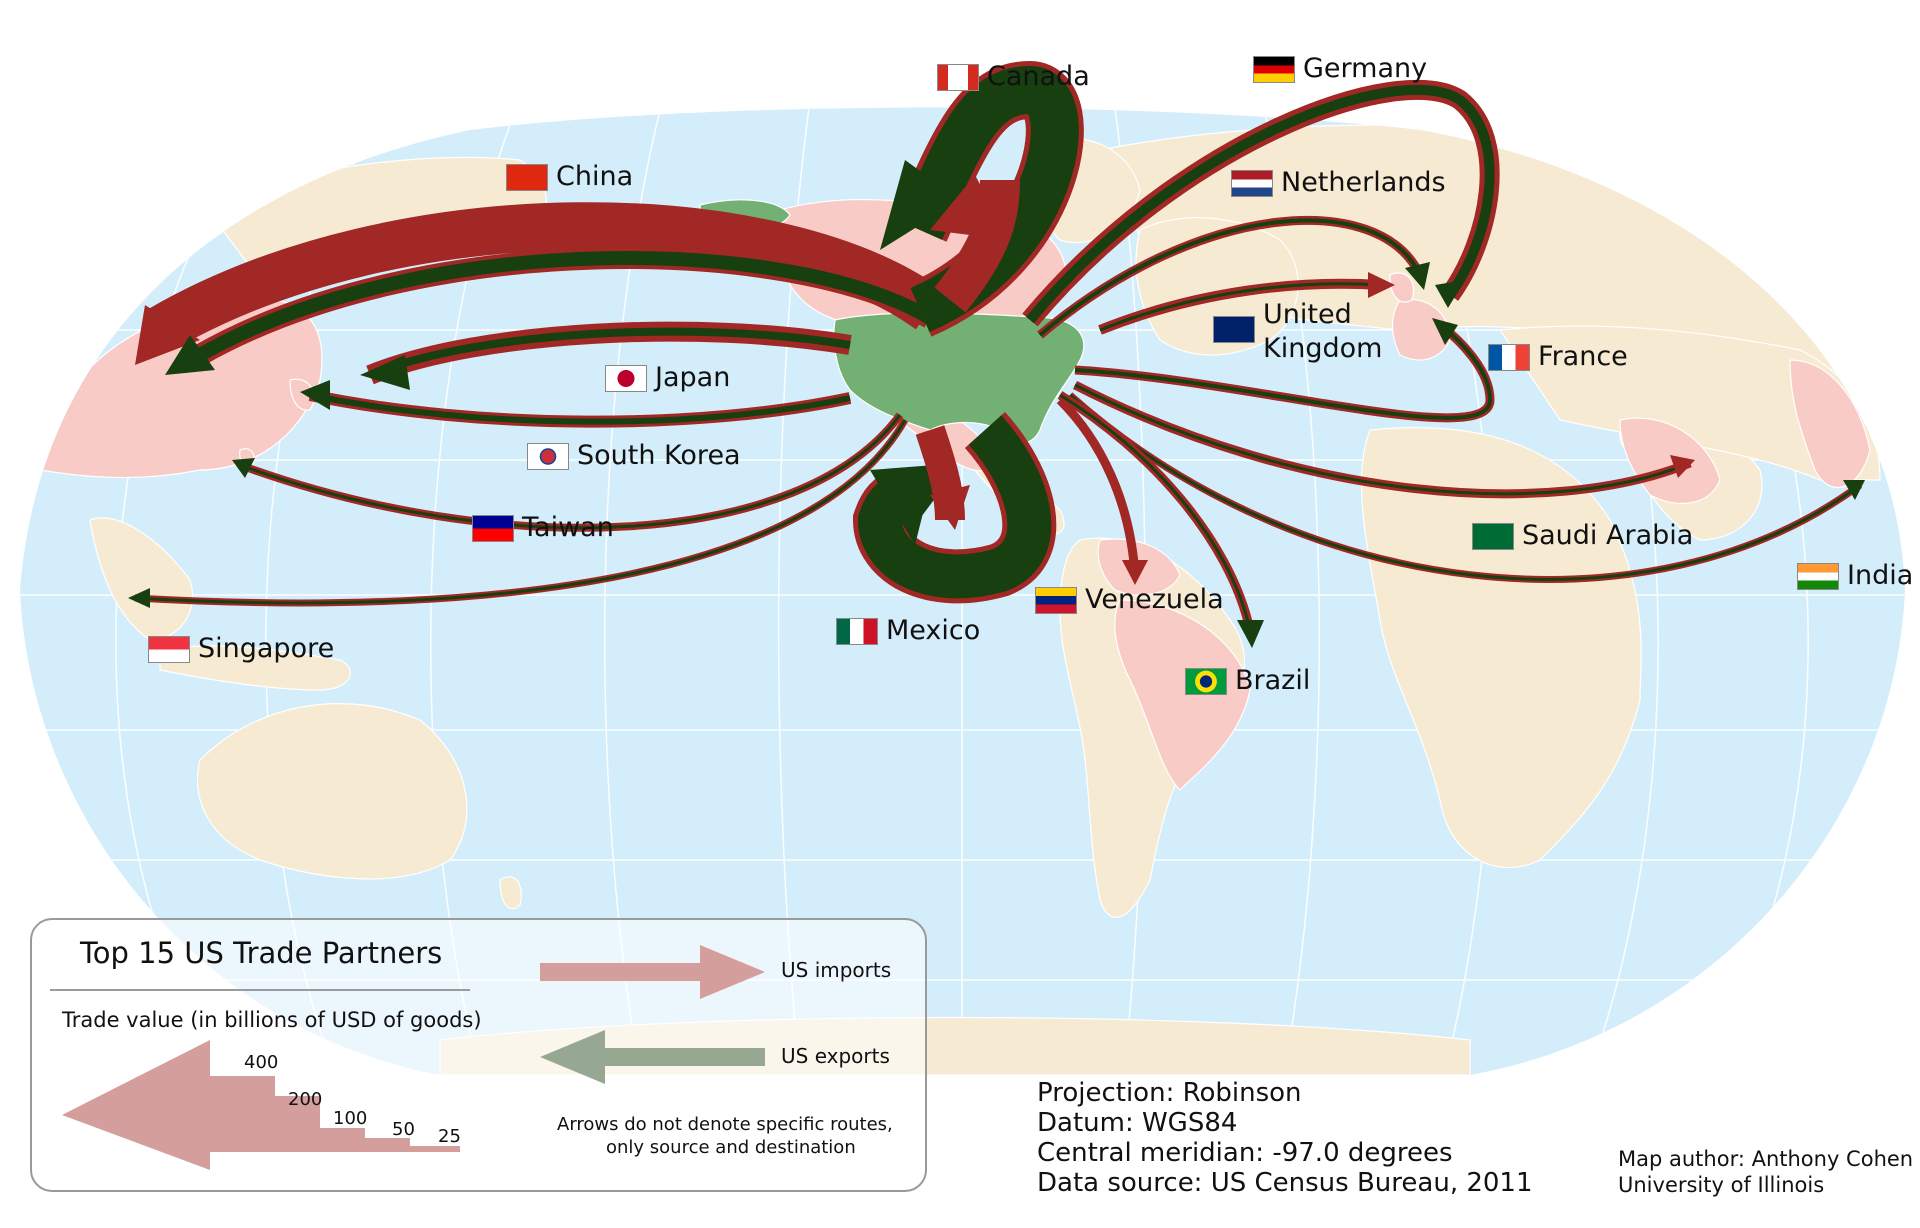 Image resolution: width=1920 pixels, height=1228 pixels. What do you see at coordinates (1056, 600) in the screenshot?
I see `venezuela-flag-icon` at bounding box center [1056, 600].